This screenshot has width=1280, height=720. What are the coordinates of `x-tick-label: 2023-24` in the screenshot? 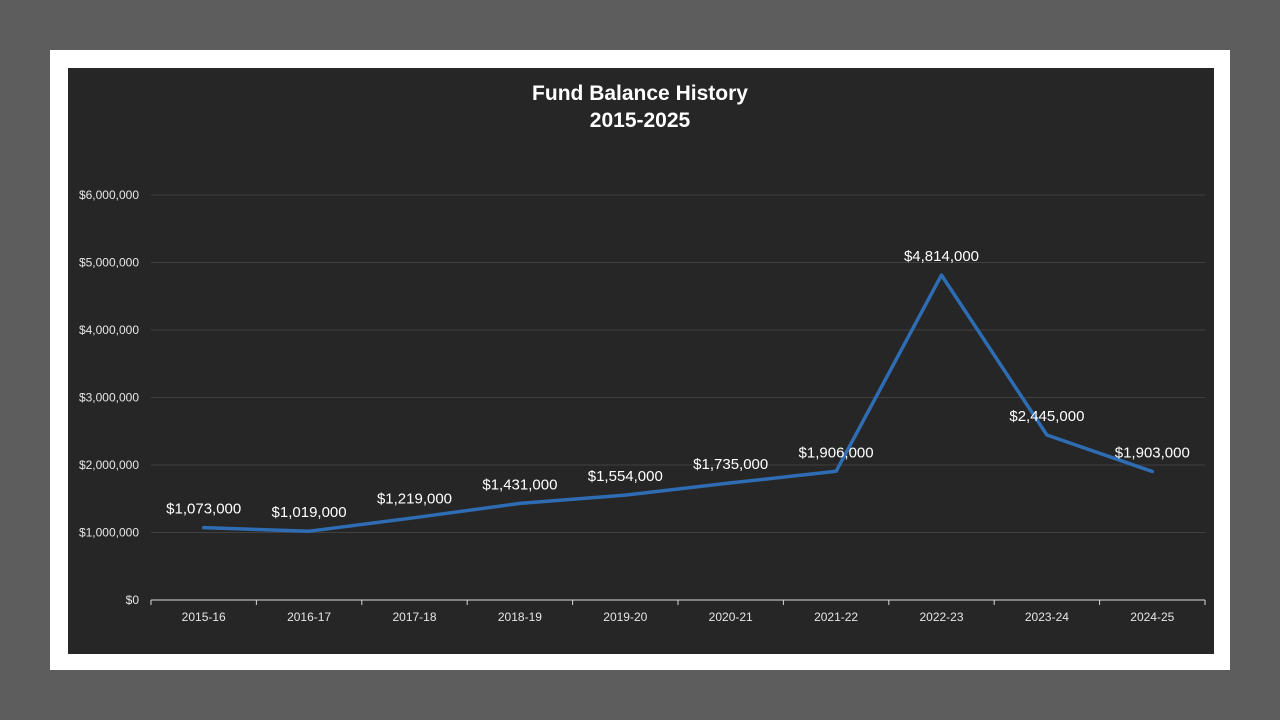 It's located at (1047, 617).